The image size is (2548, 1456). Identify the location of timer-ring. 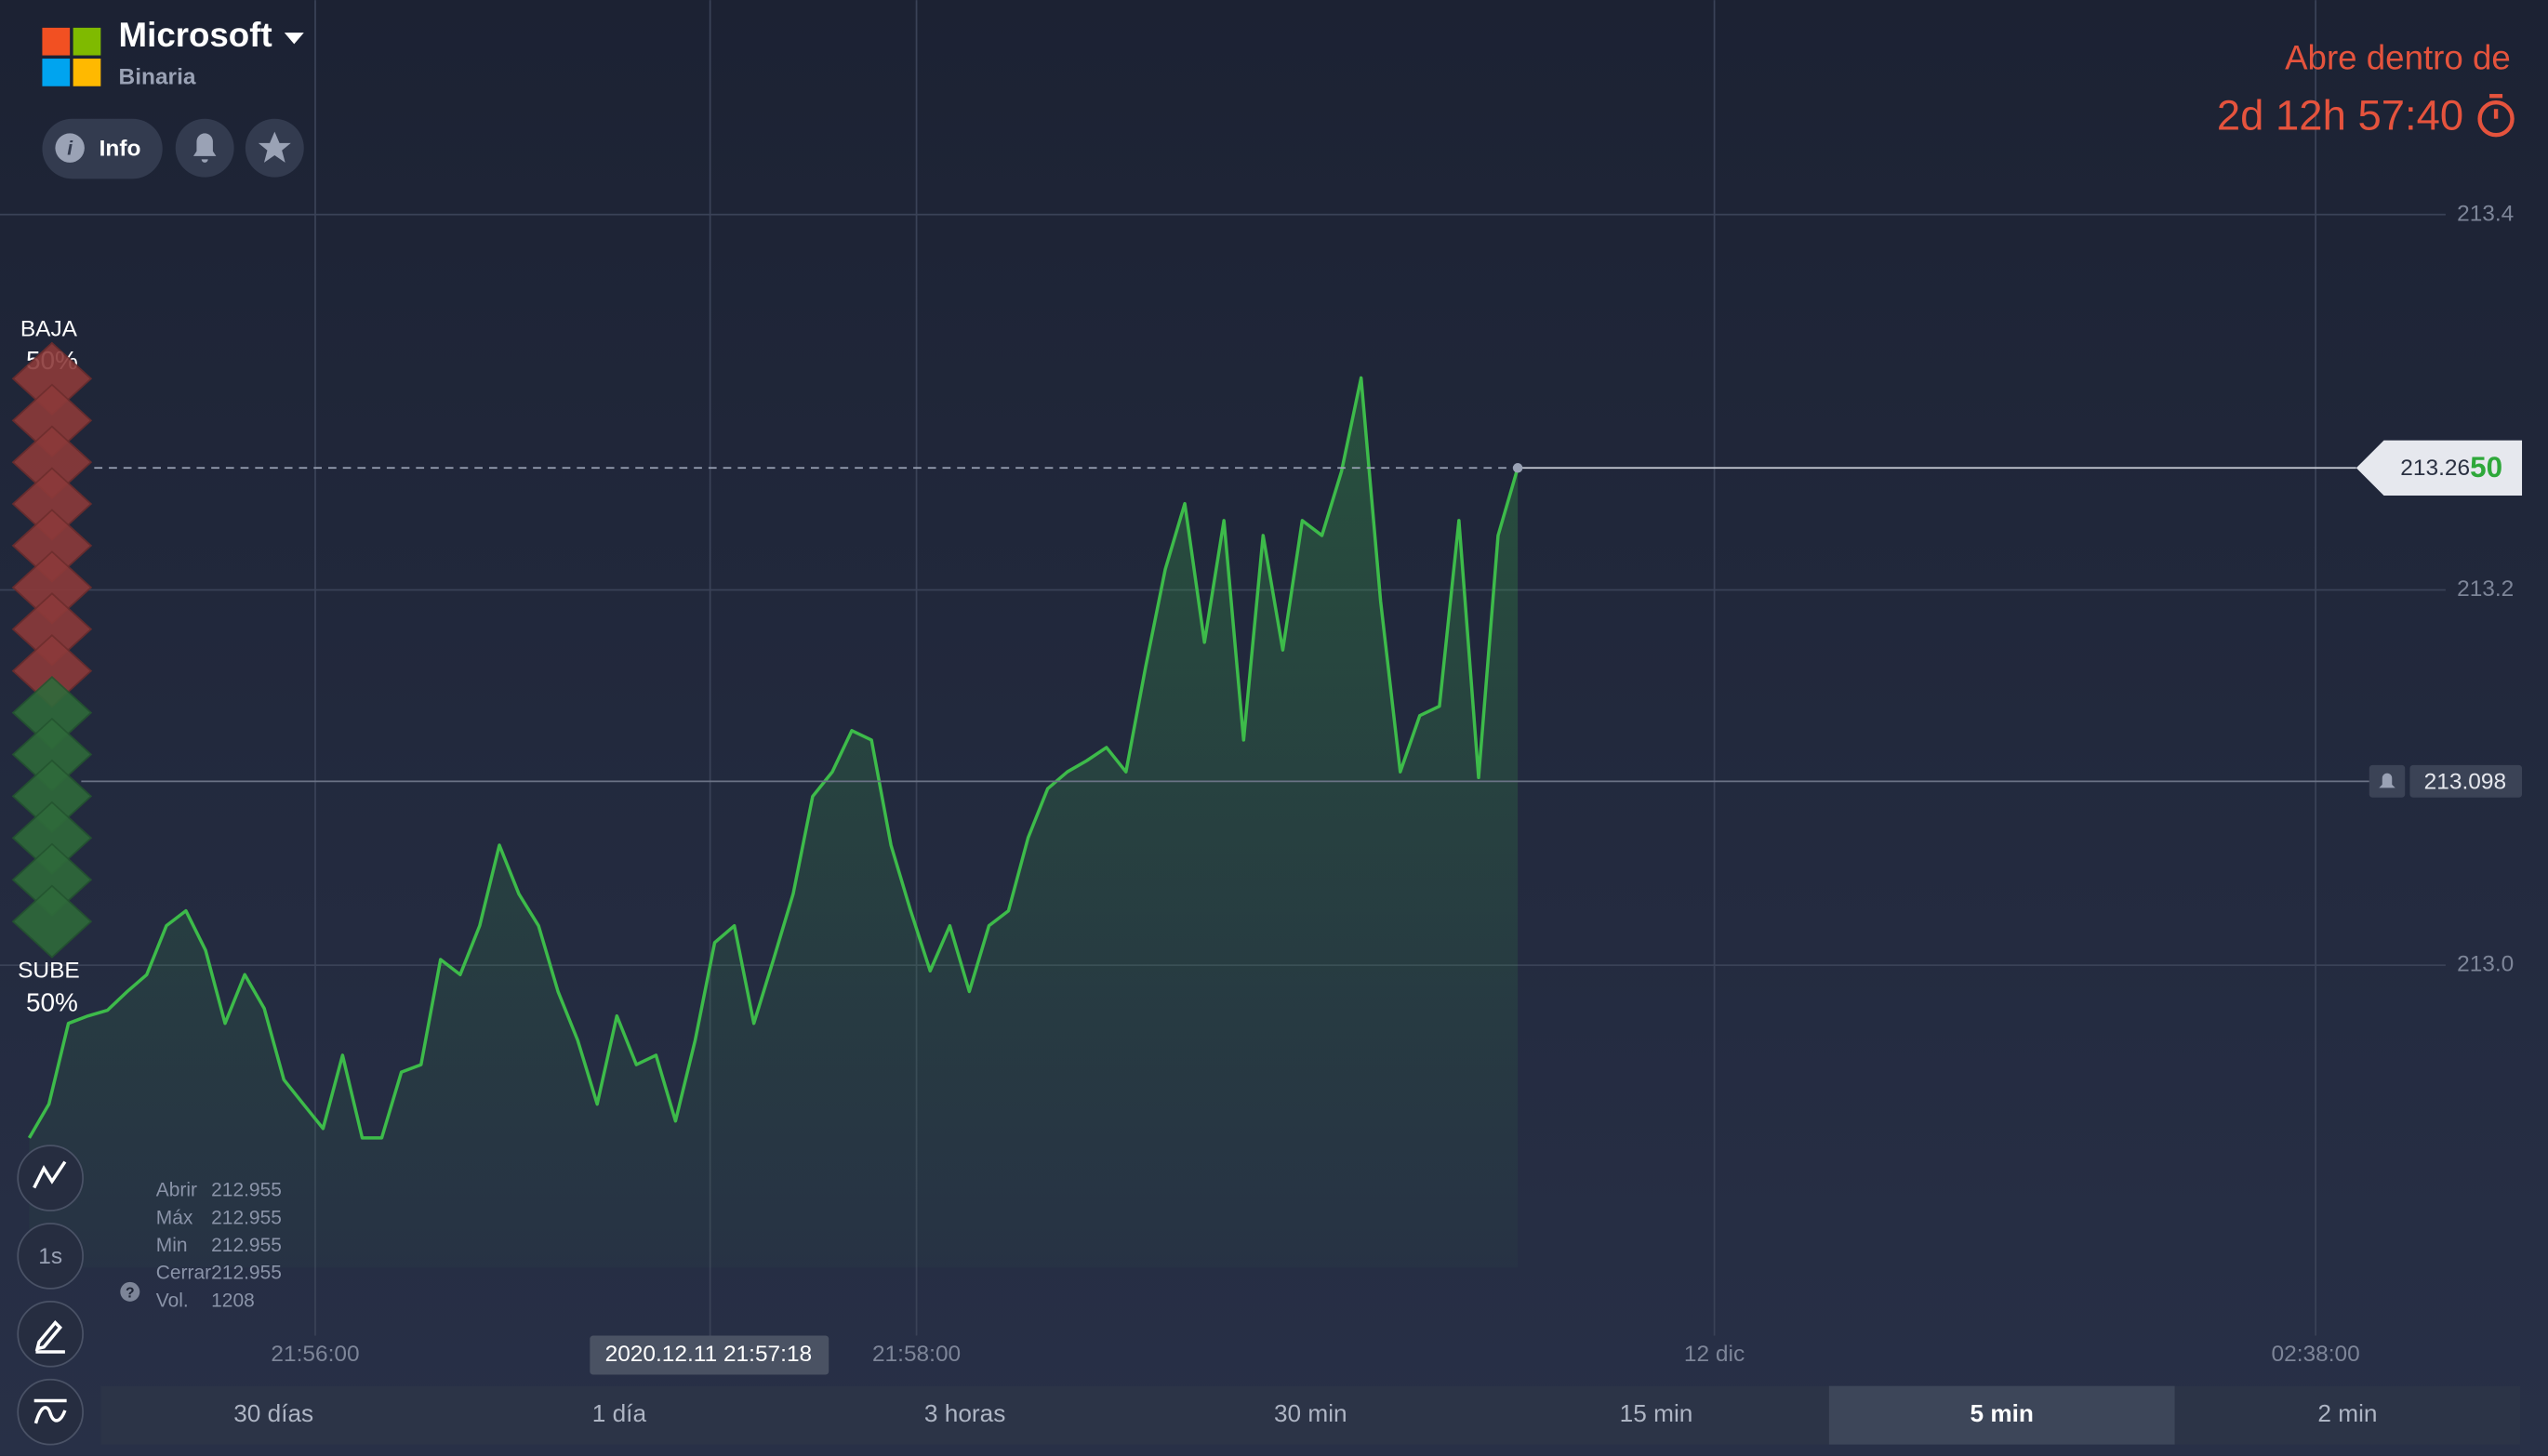
(2496, 119).